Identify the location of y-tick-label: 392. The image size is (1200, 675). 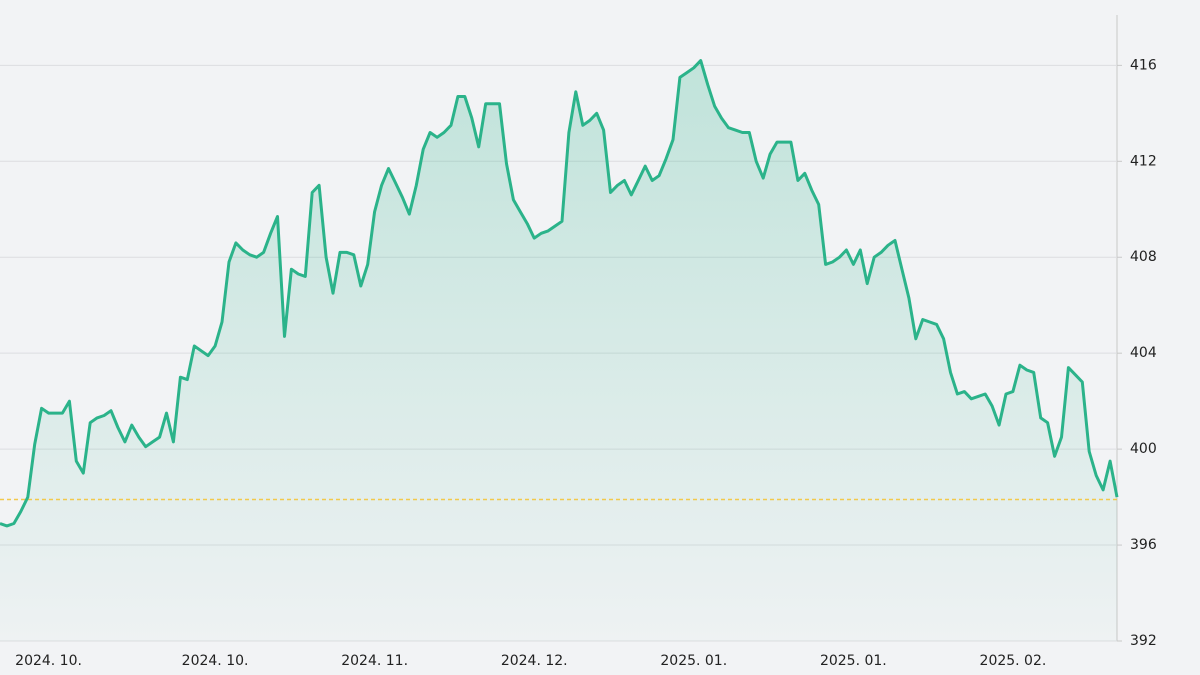
(1143, 641).